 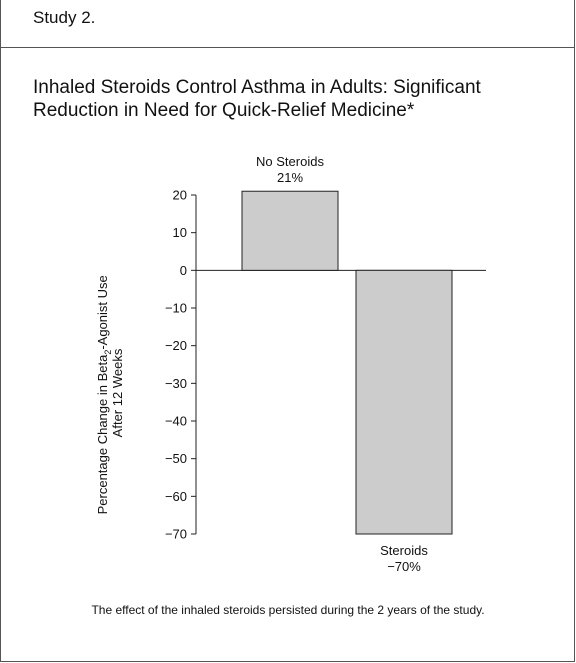 I want to click on y-tick-label: 20, so click(x=180, y=195).